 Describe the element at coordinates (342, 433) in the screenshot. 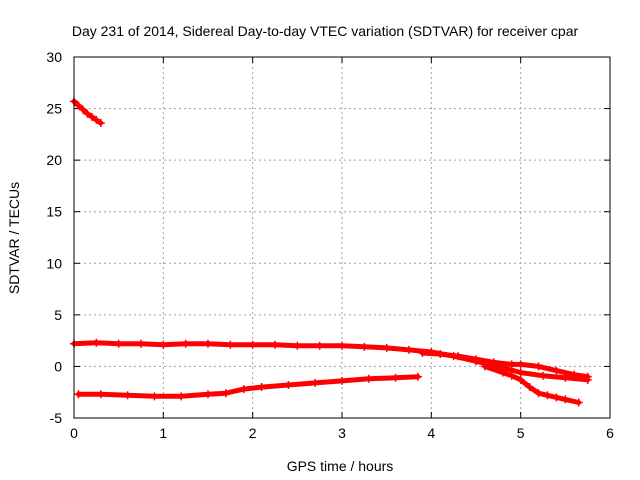

I see `x-tick-label: 3` at that location.